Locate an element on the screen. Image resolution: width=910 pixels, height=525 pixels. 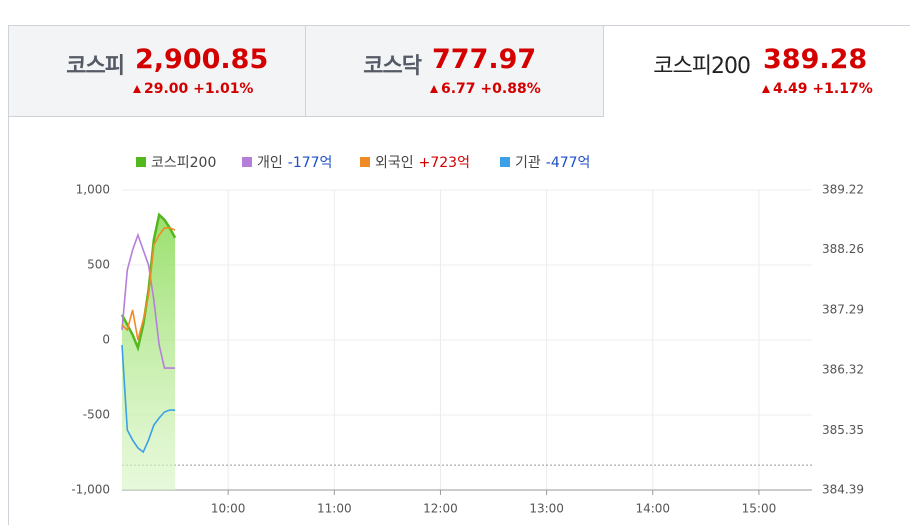
legend-entry: 코스피200 is located at coordinates (183, 163).